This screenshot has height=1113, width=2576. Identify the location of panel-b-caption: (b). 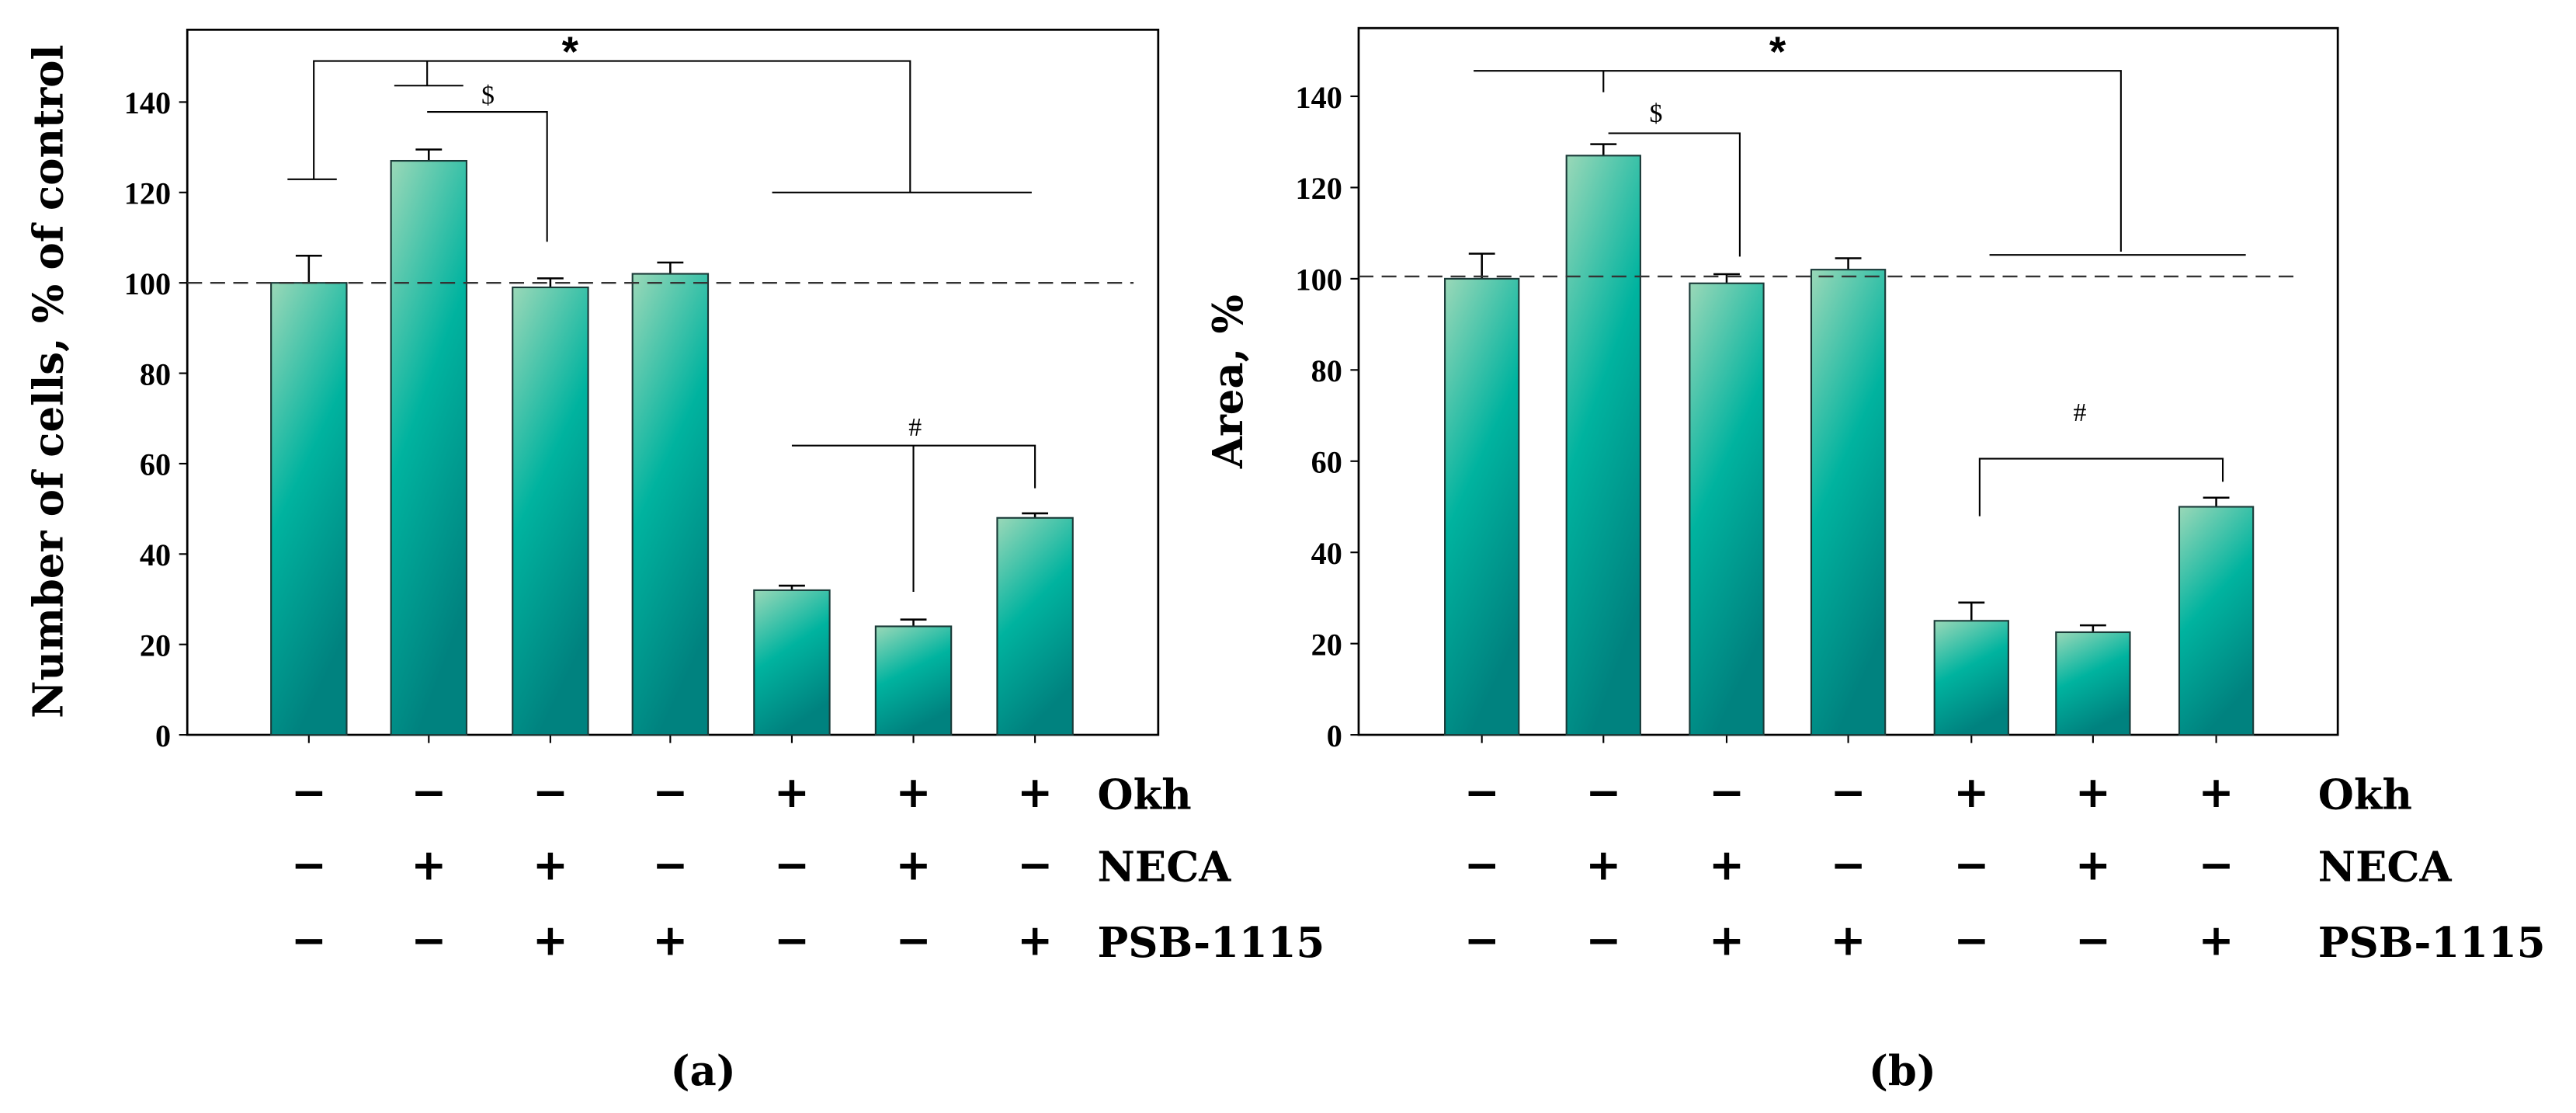
(1902, 1071).